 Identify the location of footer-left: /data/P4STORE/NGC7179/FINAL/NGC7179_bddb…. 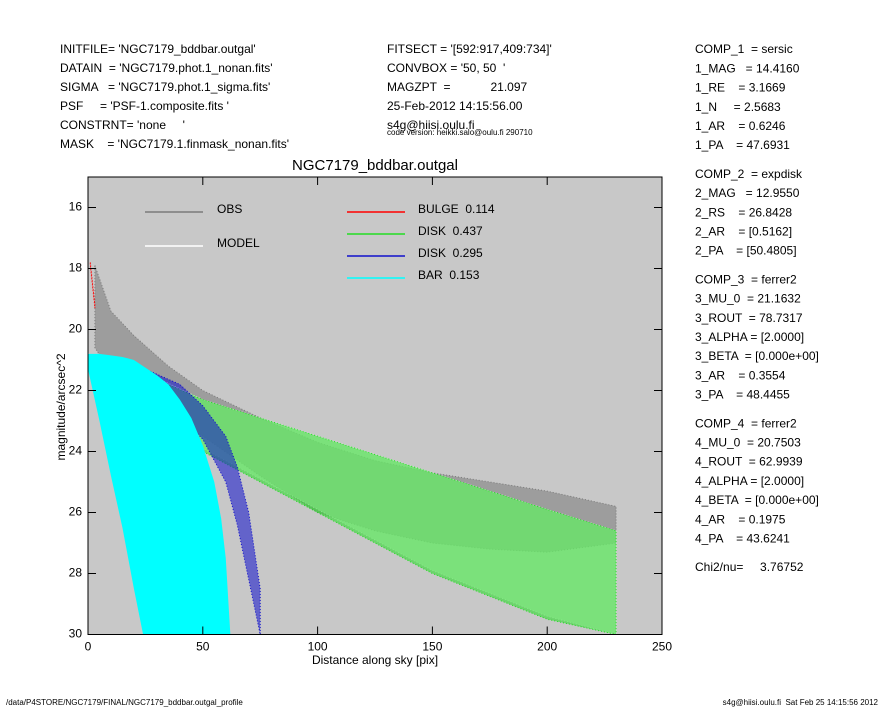
(124, 702).